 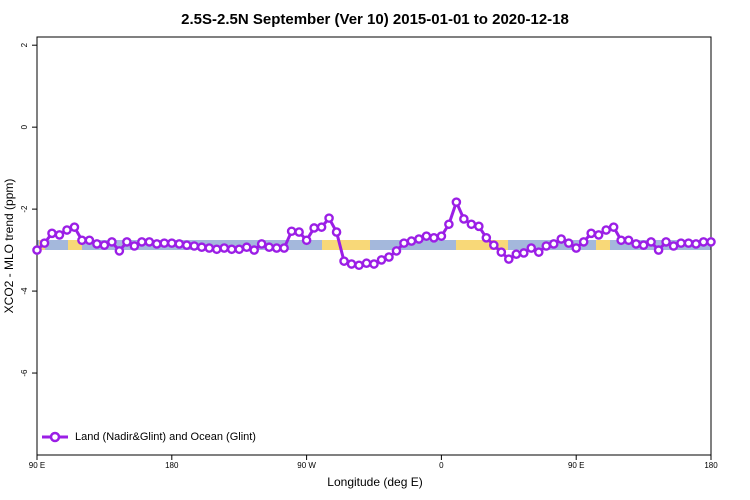 What do you see at coordinates (373, 232) in the screenshot?
I see `series-line` at bounding box center [373, 232].